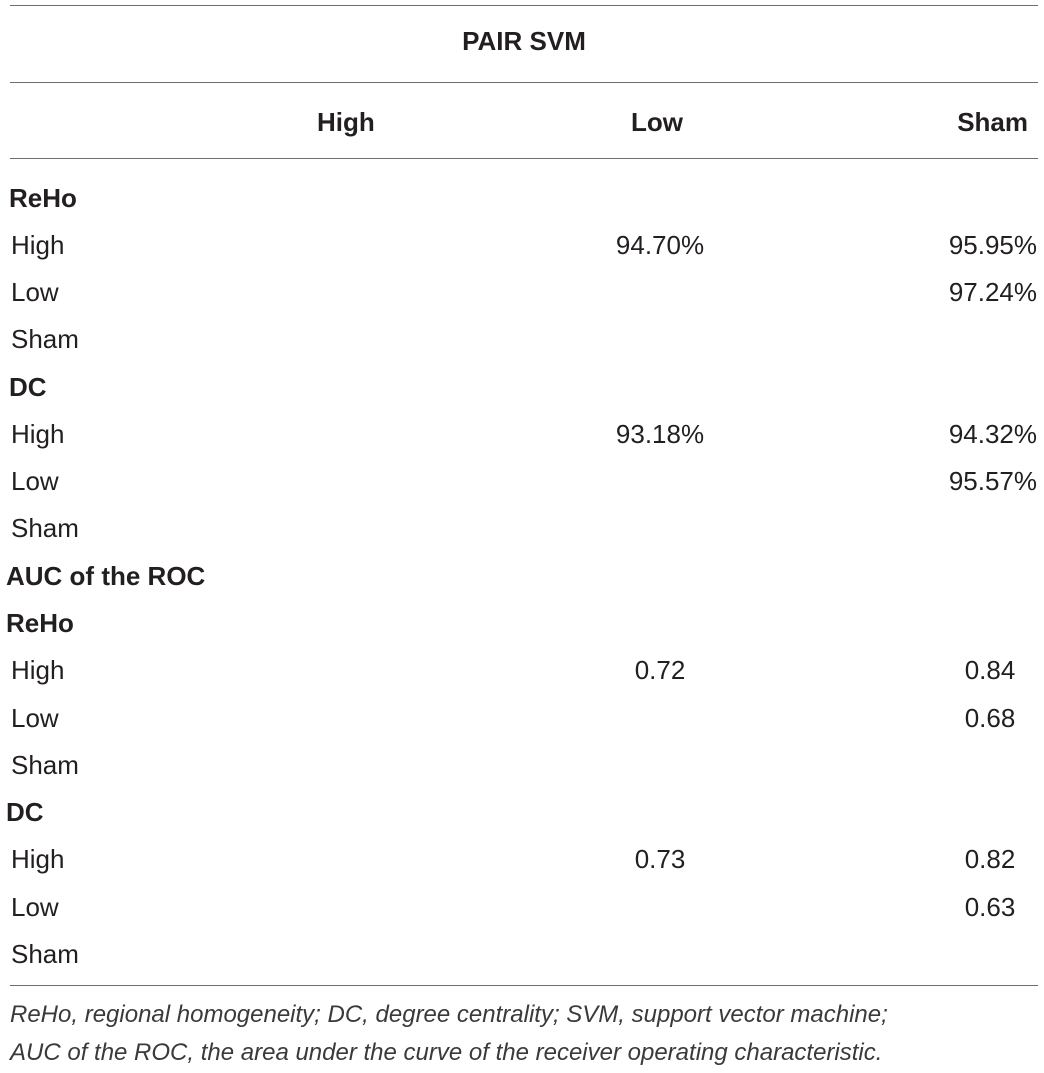 The image size is (1044, 1073). What do you see at coordinates (990, 907) in the screenshot?
I see `cell-sham: 0.63` at bounding box center [990, 907].